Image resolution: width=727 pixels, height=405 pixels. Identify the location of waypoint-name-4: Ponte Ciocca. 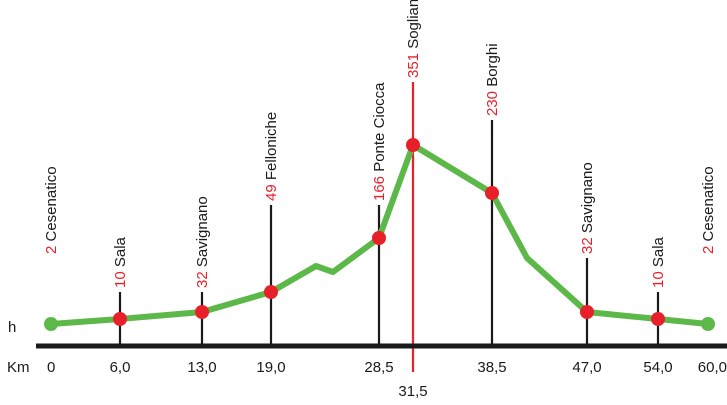
(379, 129).